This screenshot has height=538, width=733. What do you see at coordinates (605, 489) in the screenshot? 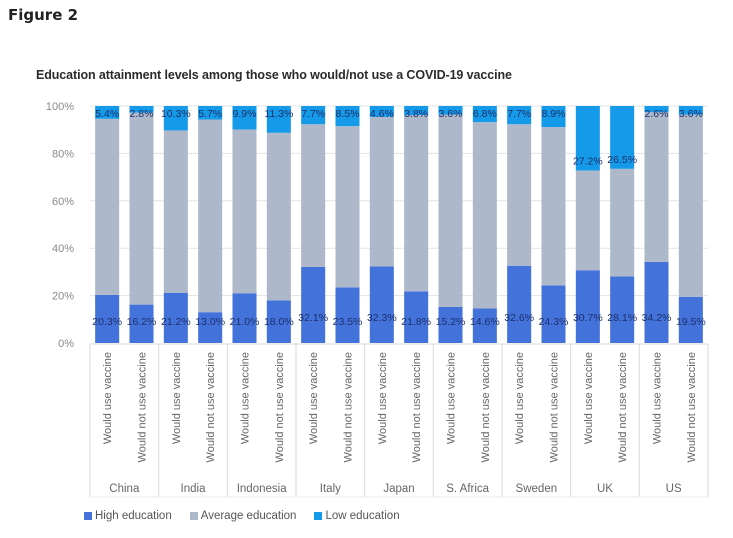
I see `x-group-label: UK` at bounding box center [605, 489].